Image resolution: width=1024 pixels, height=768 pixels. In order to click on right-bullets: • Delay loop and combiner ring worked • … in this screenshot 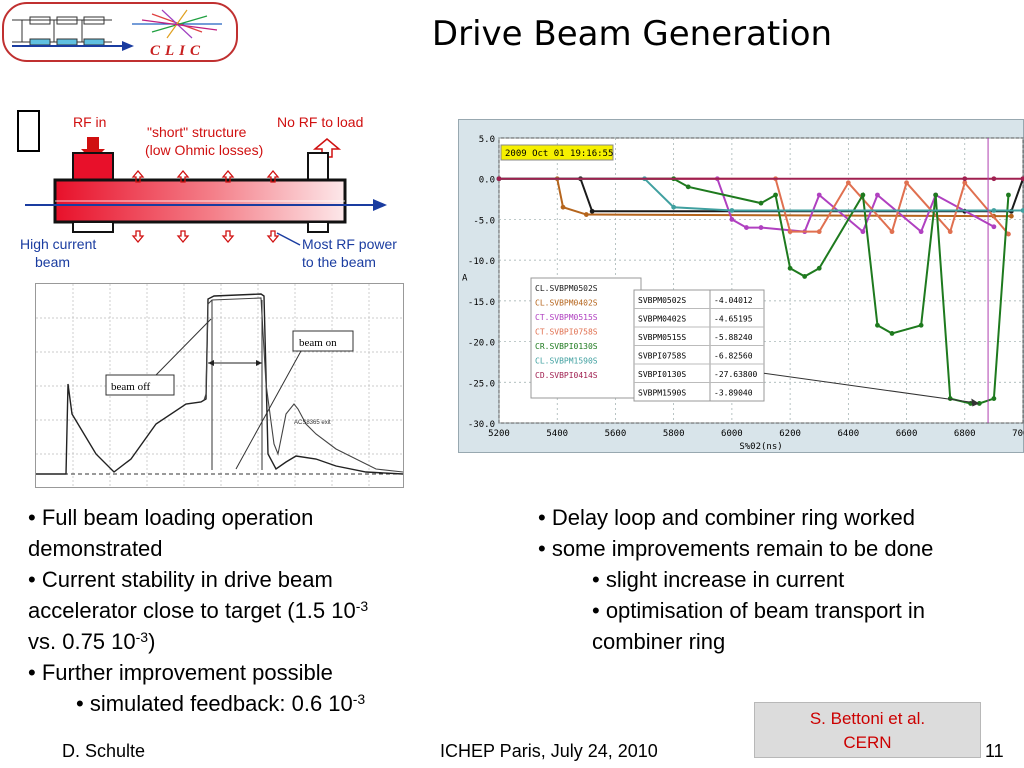, I will do `click(735, 579)`.